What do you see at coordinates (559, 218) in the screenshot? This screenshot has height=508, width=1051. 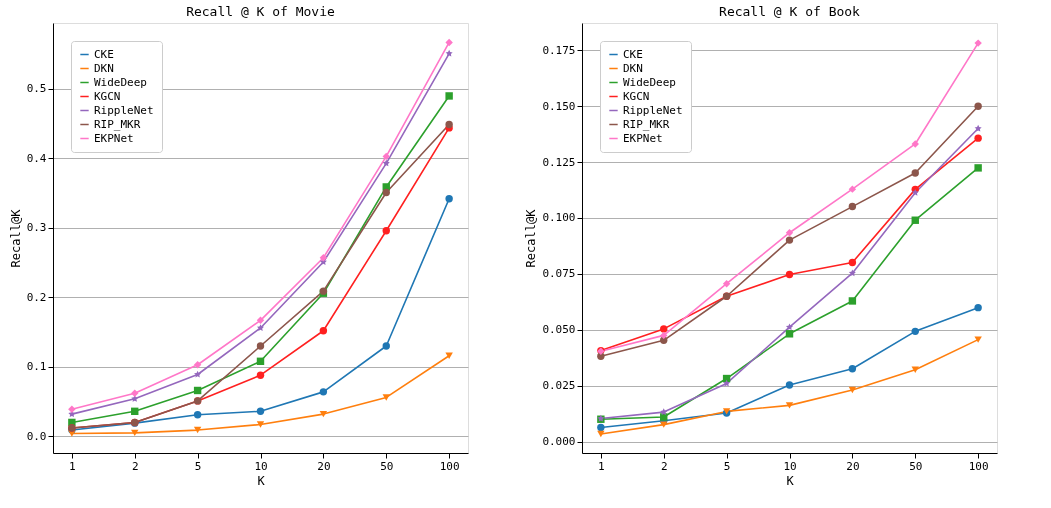 I see `y-tick-label: 0.100` at bounding box center [559, 218].